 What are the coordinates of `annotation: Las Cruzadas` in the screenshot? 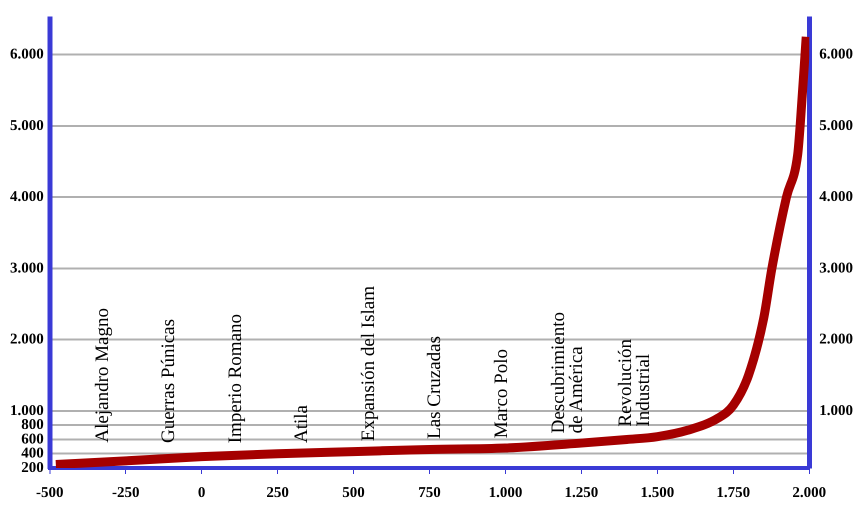 It's located at (435, 388).